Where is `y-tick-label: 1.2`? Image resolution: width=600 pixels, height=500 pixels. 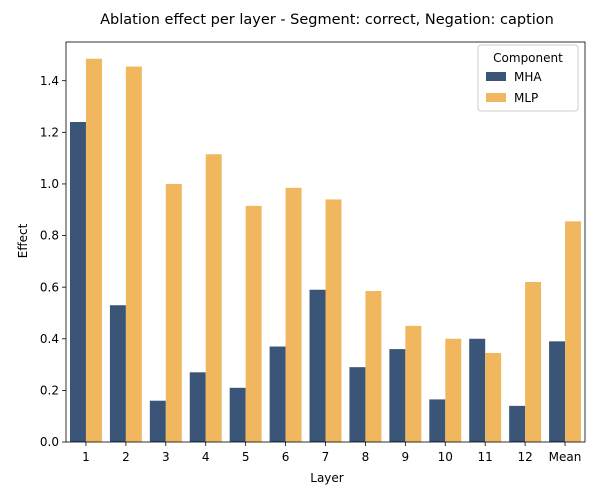 y-tick-label: 1.2 is located at coordinates (49, 133).